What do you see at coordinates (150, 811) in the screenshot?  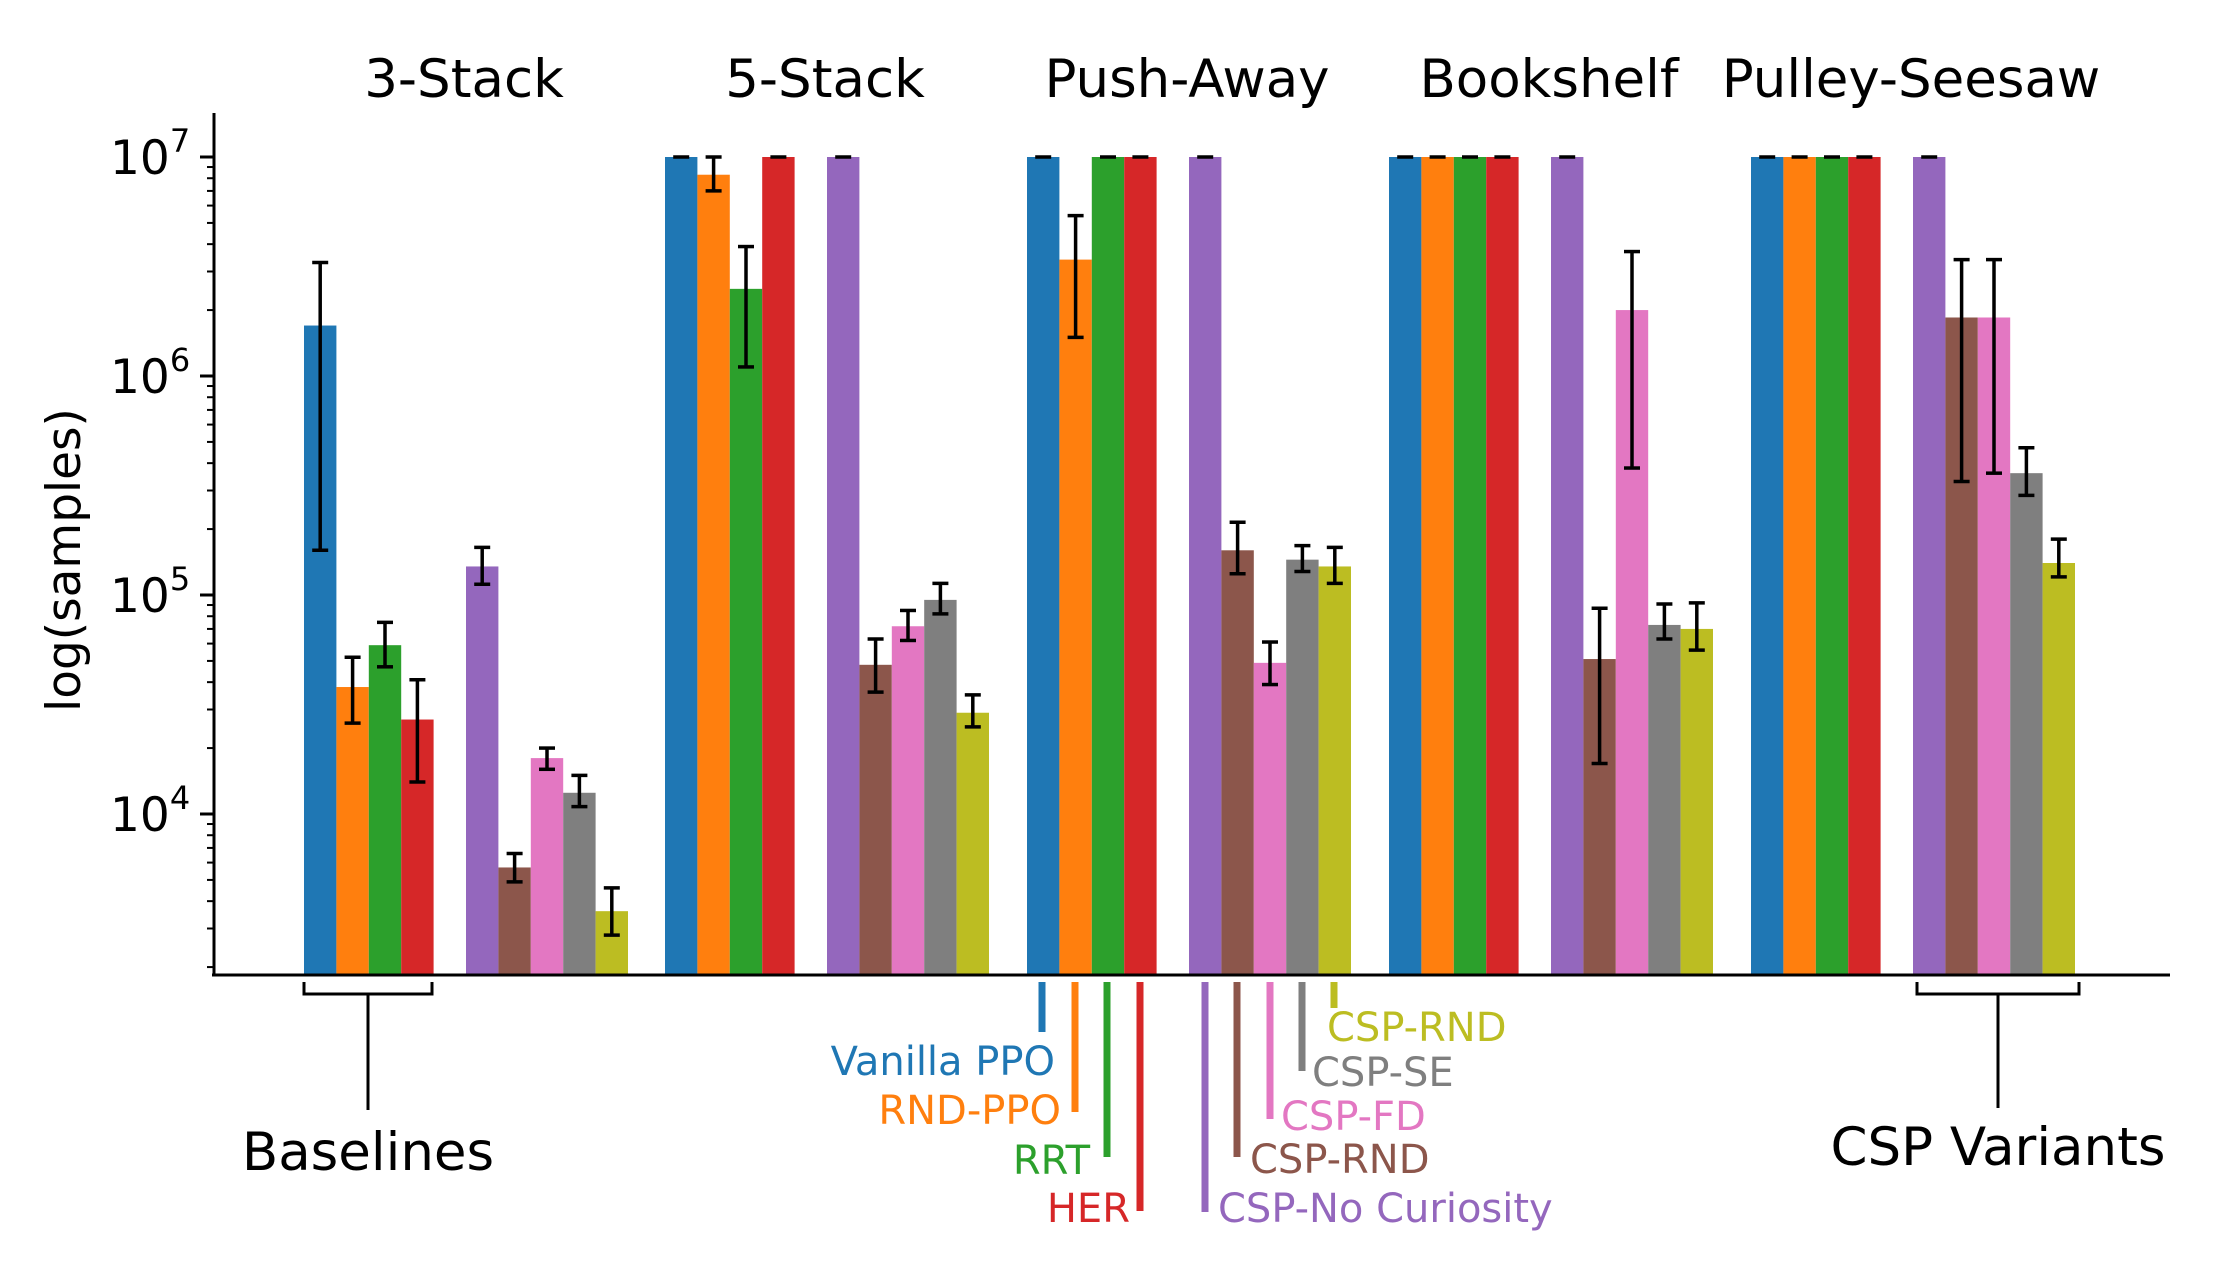 I see `y-tick-label: 10⁴` at bounding box center [150, 811].